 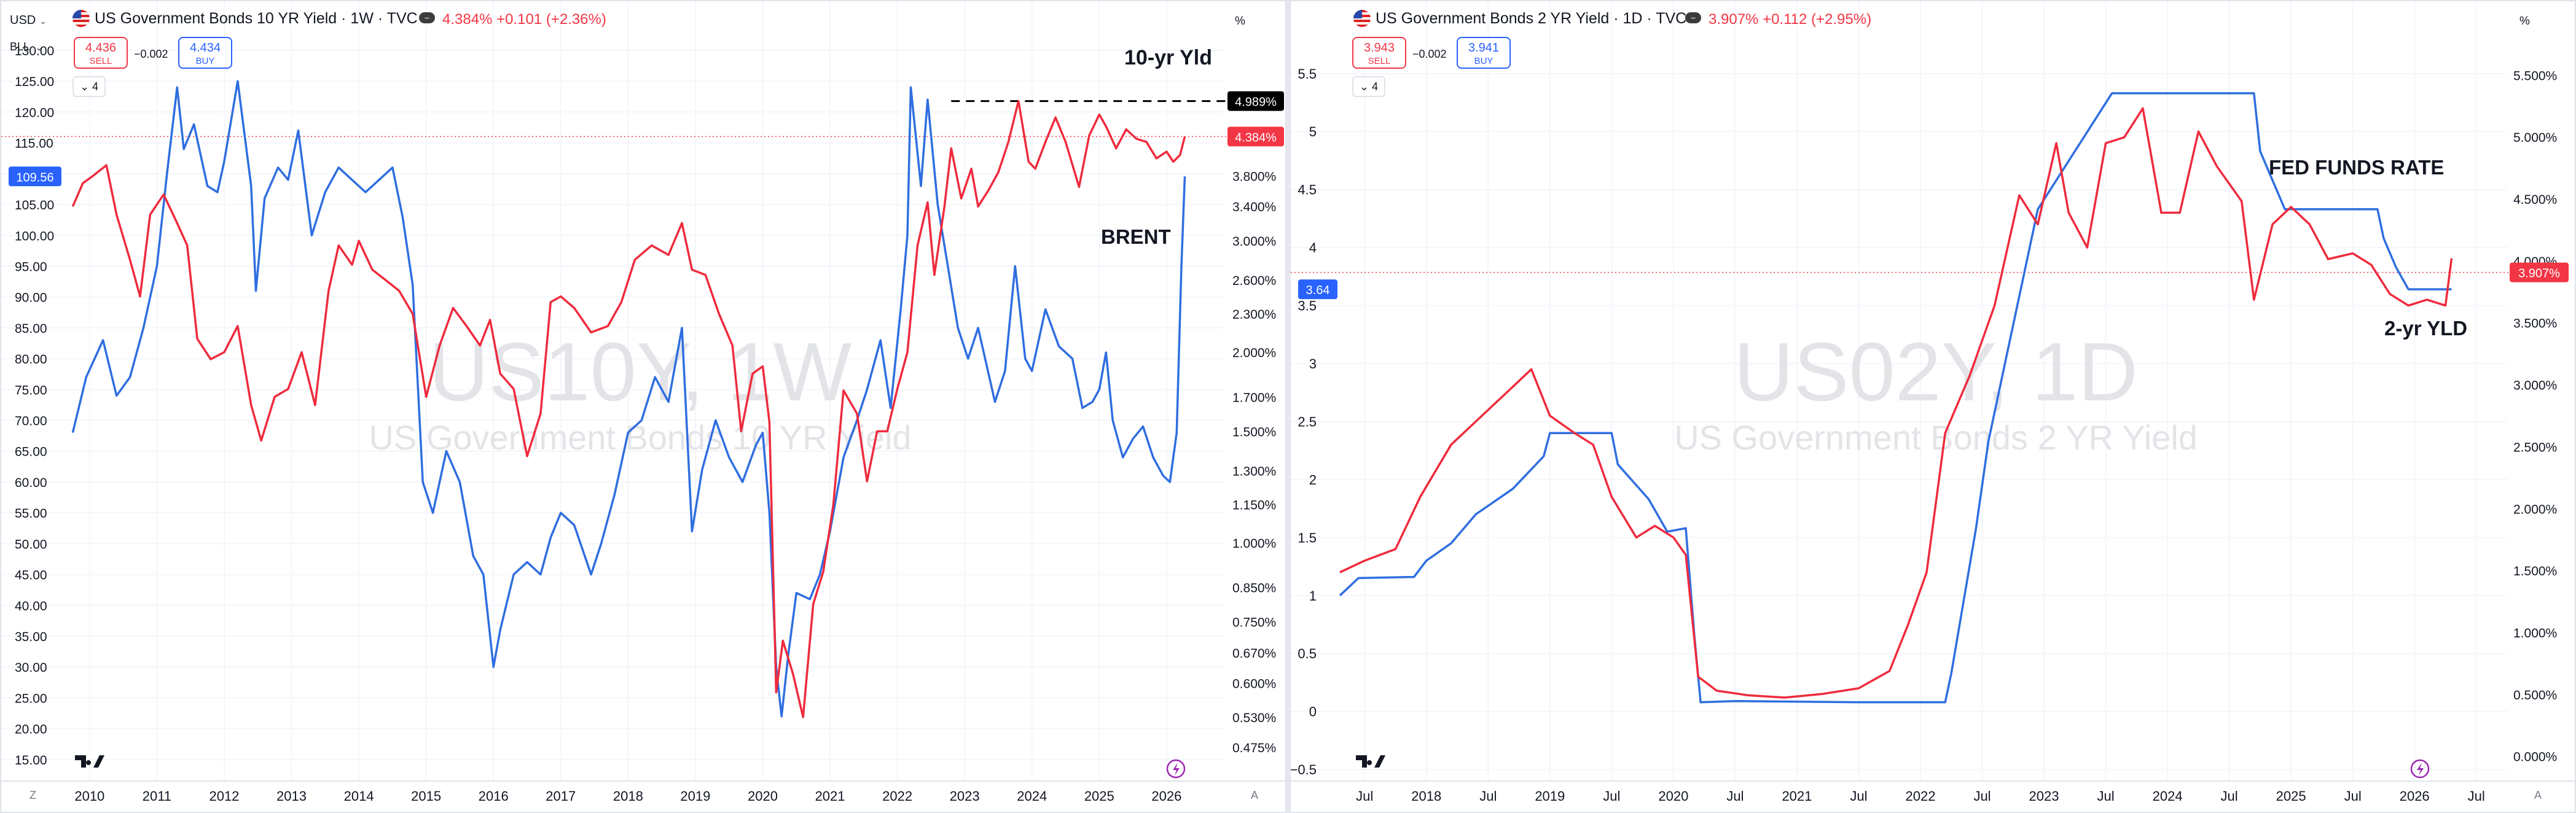 I want to click on x-tick: 2013, so click(x=291, y=796).